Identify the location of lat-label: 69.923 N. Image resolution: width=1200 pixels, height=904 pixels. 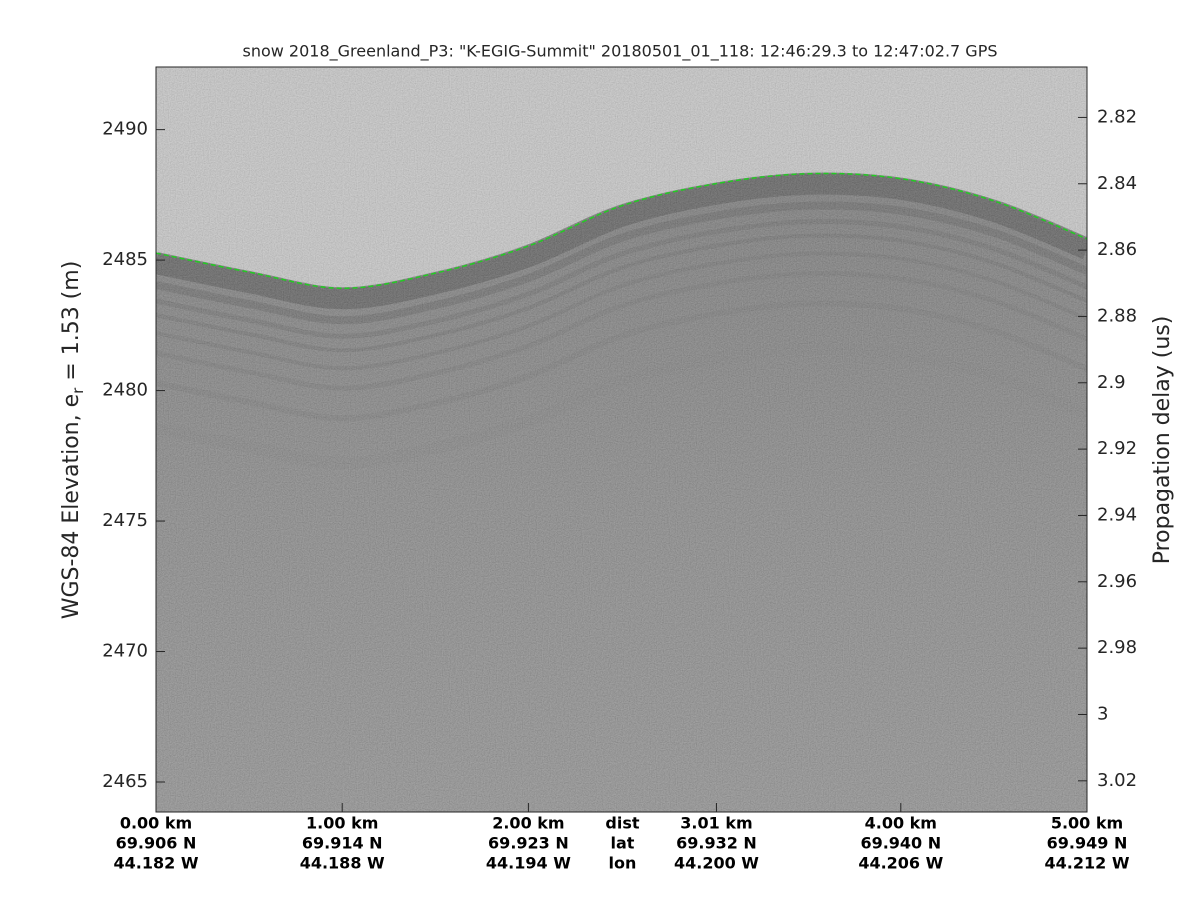
(528, 843).